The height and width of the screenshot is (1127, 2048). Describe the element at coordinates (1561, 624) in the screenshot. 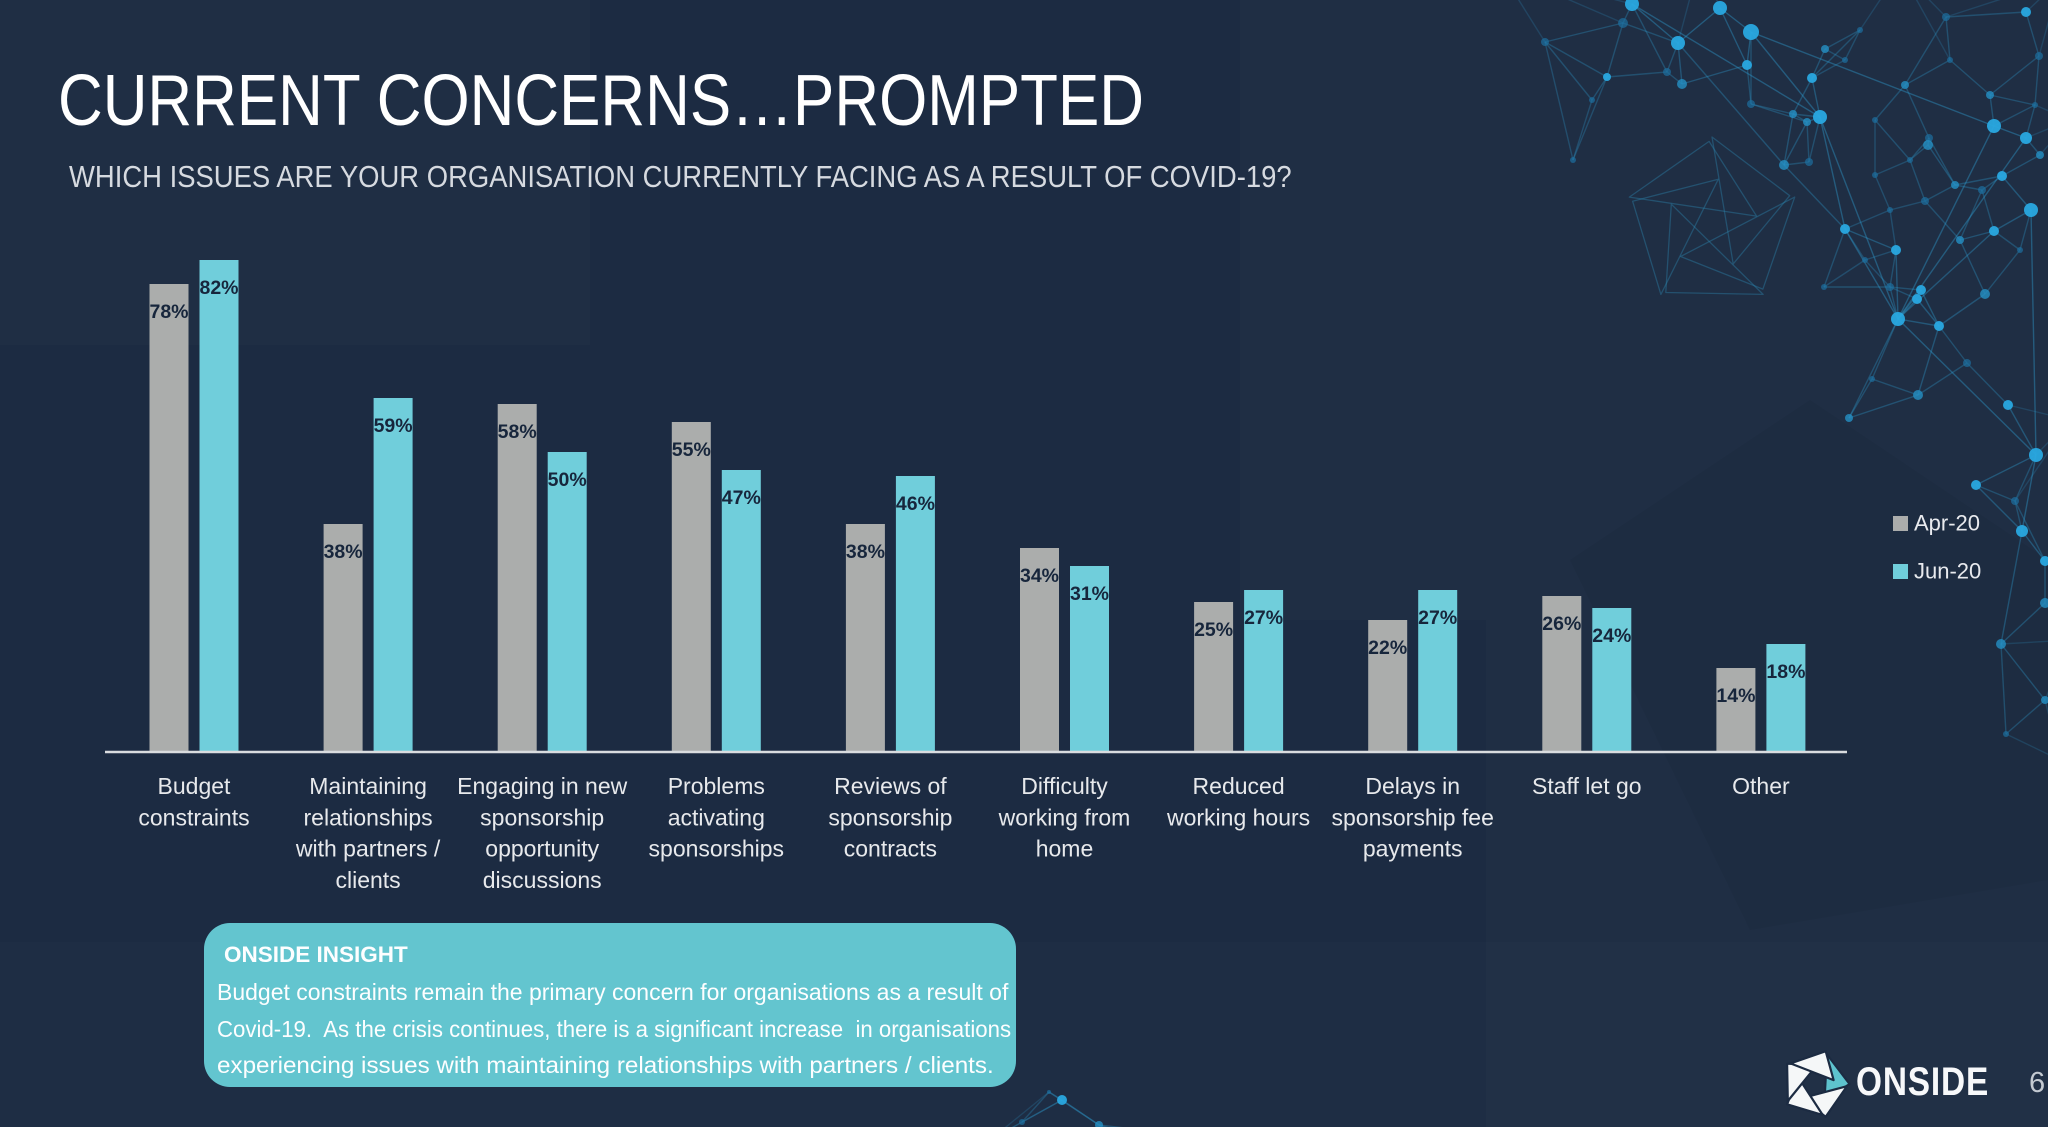

I see `svg-text: 26%` at that location.